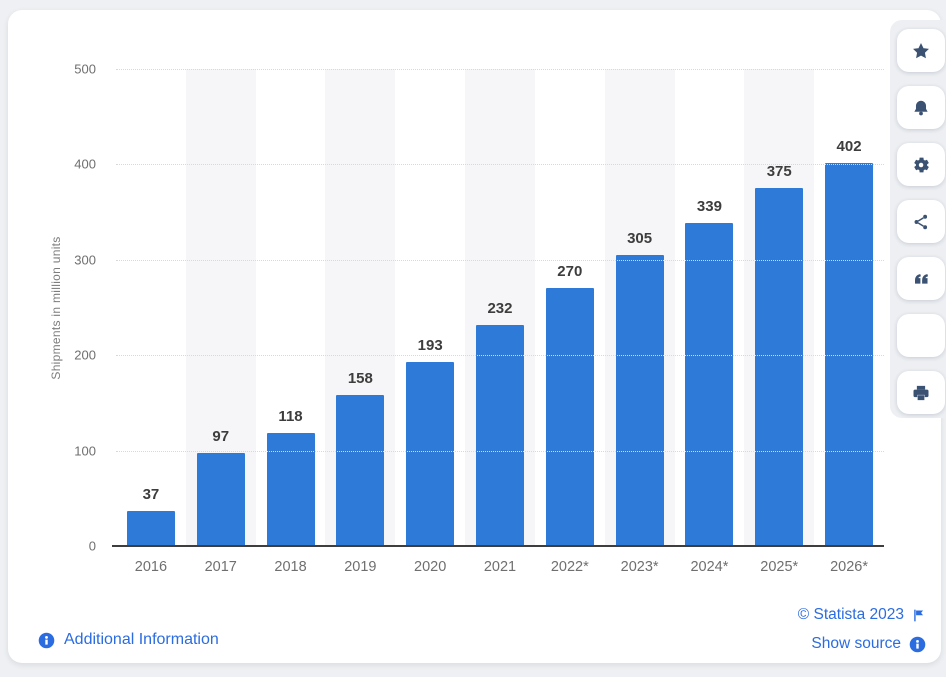 Image resolution: width=946 pixels, height=677 pixels. Describe the element at coordinates (570, 272) in the screenshot. I see `bar-value-label: 270` at that location.